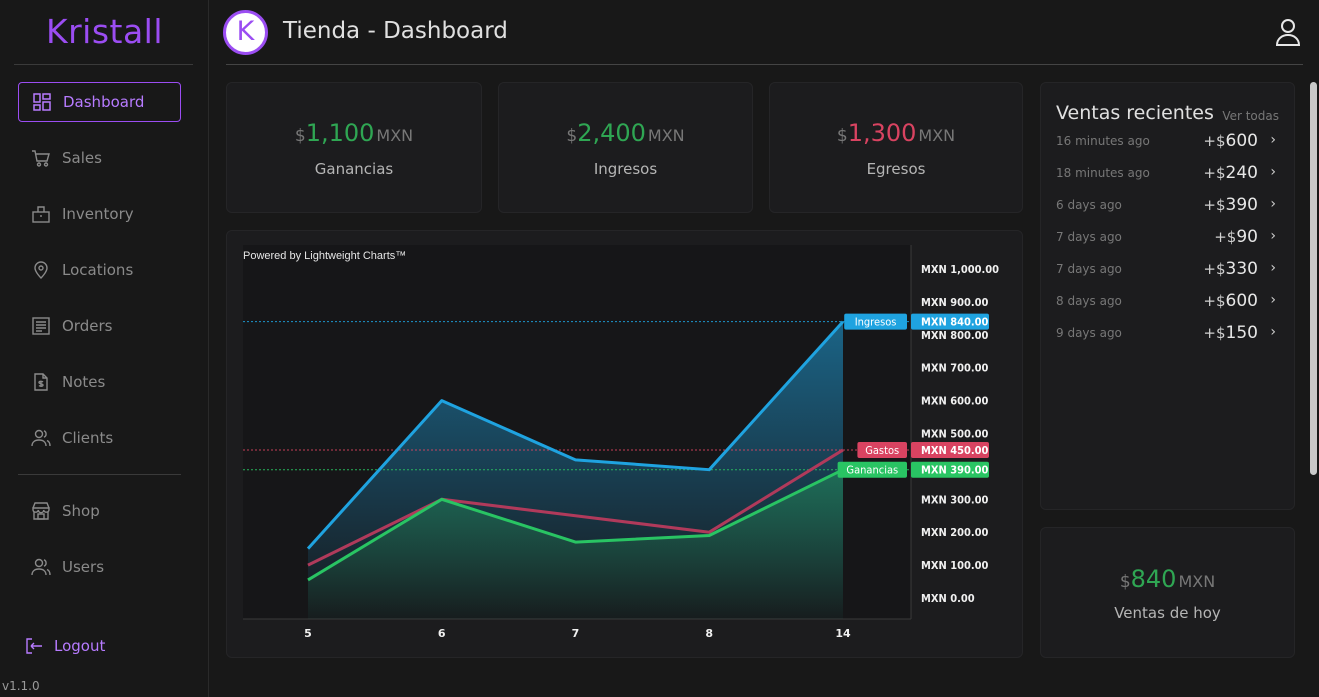 This screenshot has width=1319, height=697. I want to click on stat-value: $1,100 MXN, so click(354, 133).